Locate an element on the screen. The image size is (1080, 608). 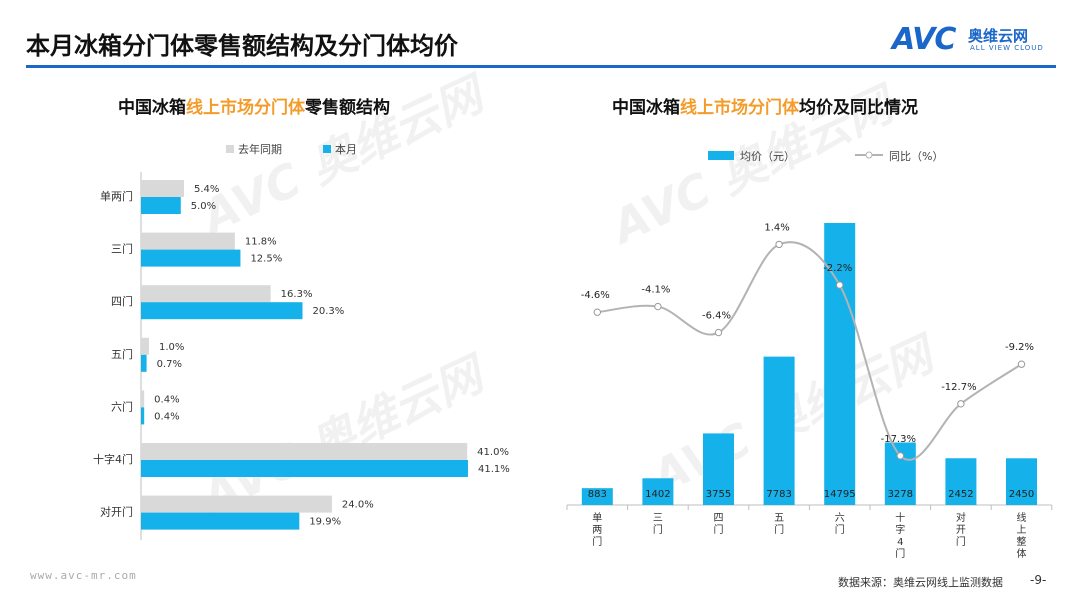
bar-label-1-0: 5.0% is located at coordinates (203, 206).